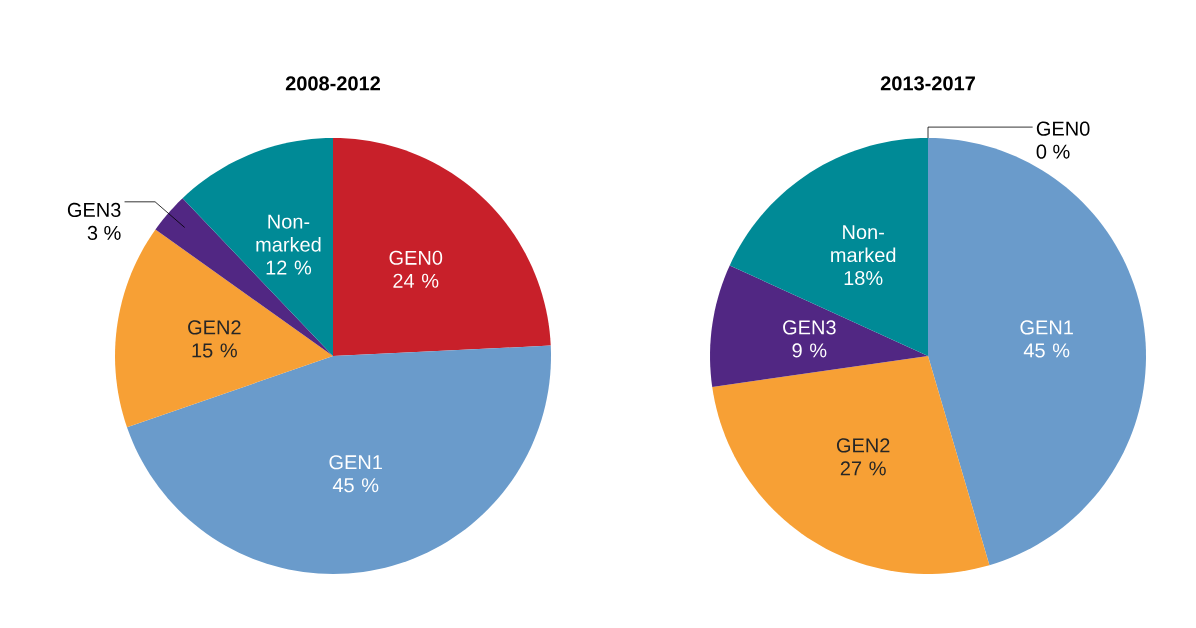 This screenshot has width=1196, height=628. What do you see at coordinates (1053, 151) in the screenshot?
I see `text: 0 %` at bounding box center [1053, 151].